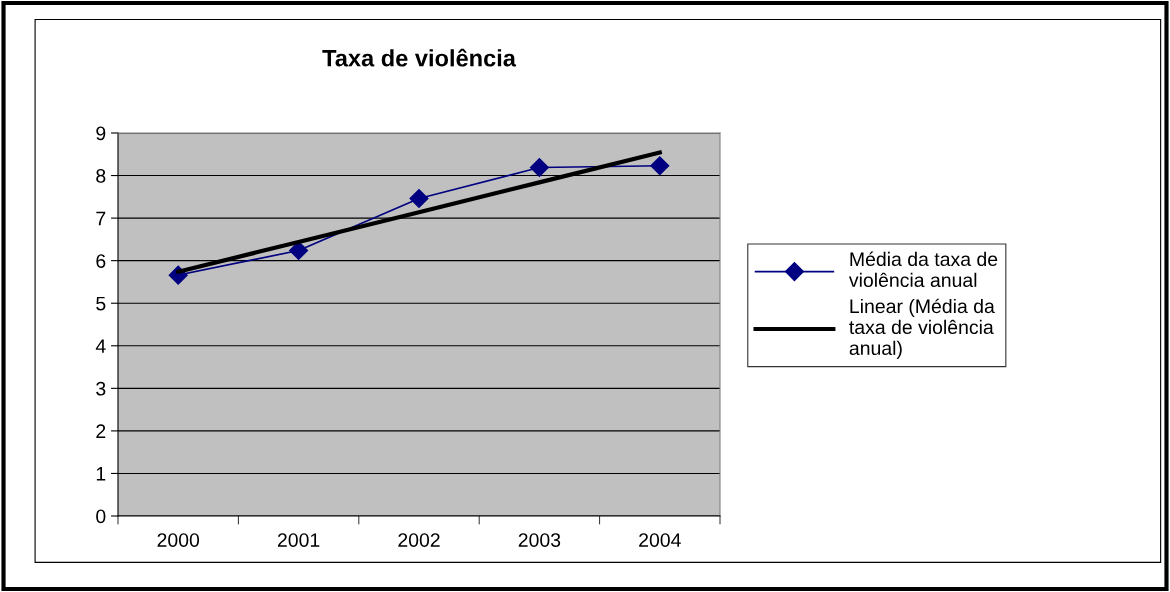 The image size is (1170, 592). I want to click on y-tick-label: 5, so click(101, 303).